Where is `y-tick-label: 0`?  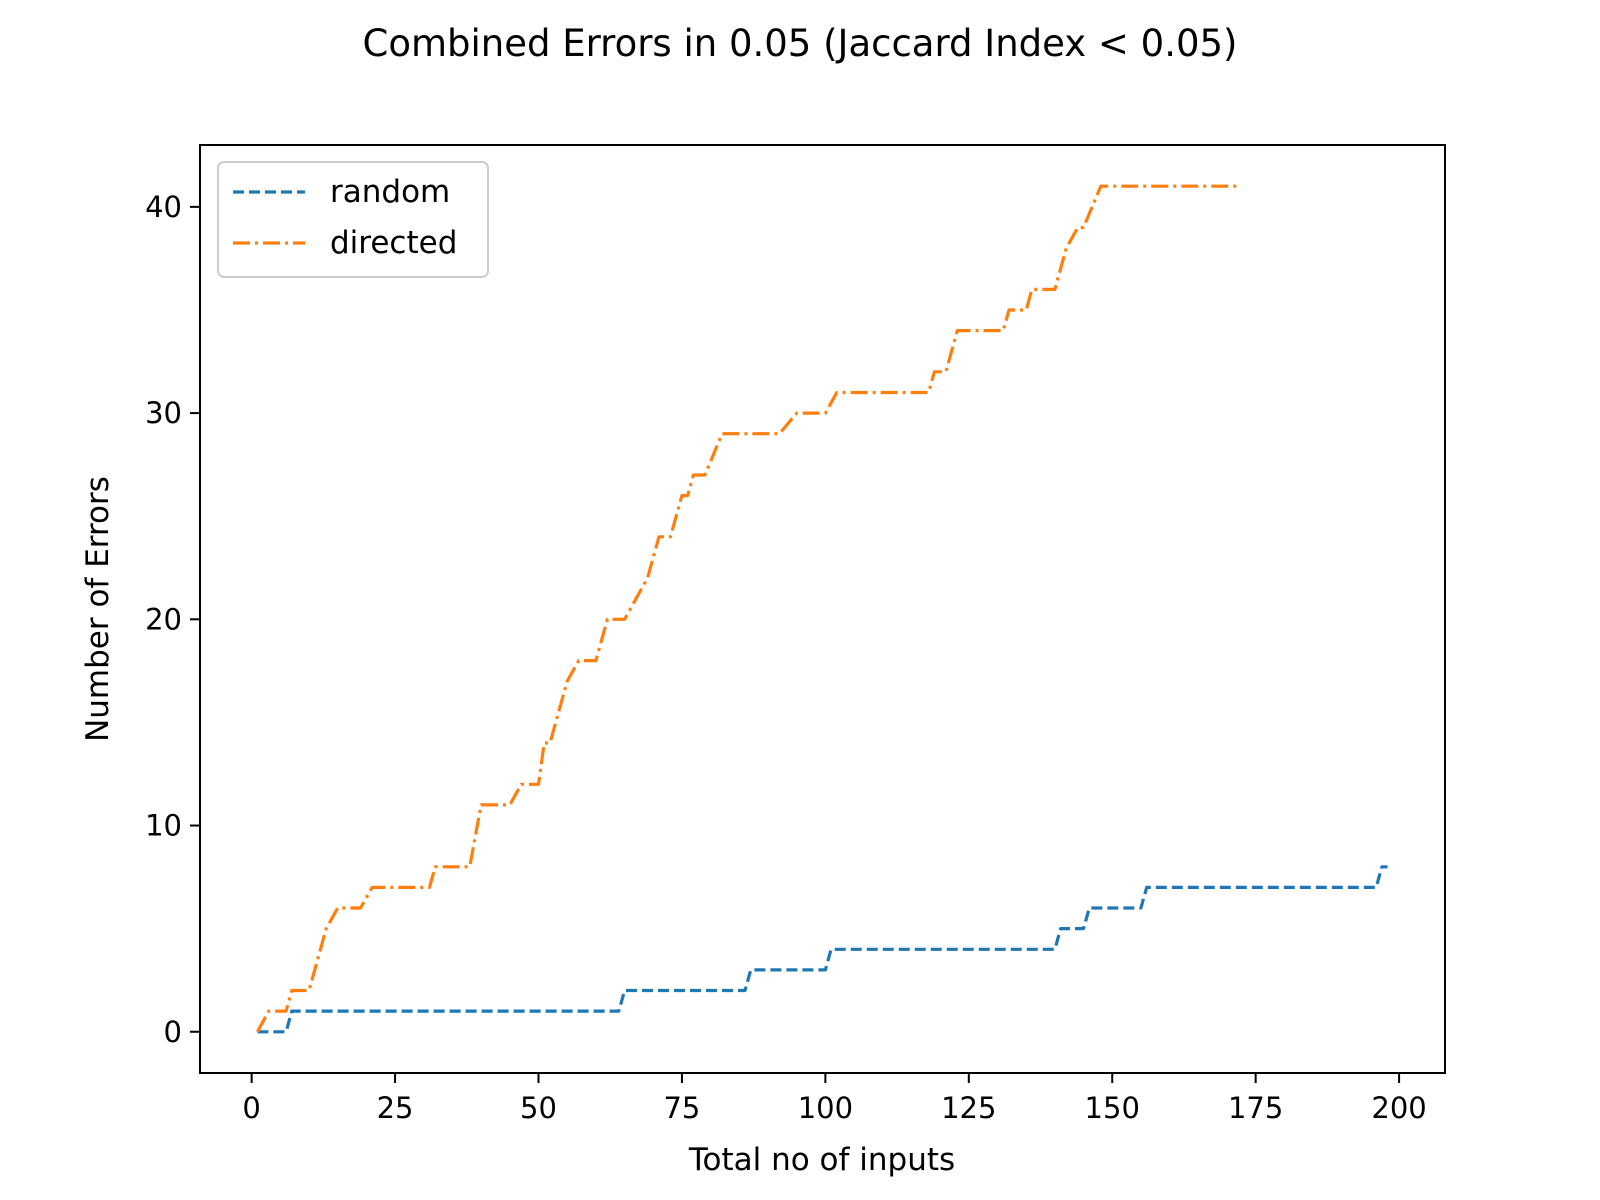 y-tick-label: 0 is located at coordinates (173, 1032).